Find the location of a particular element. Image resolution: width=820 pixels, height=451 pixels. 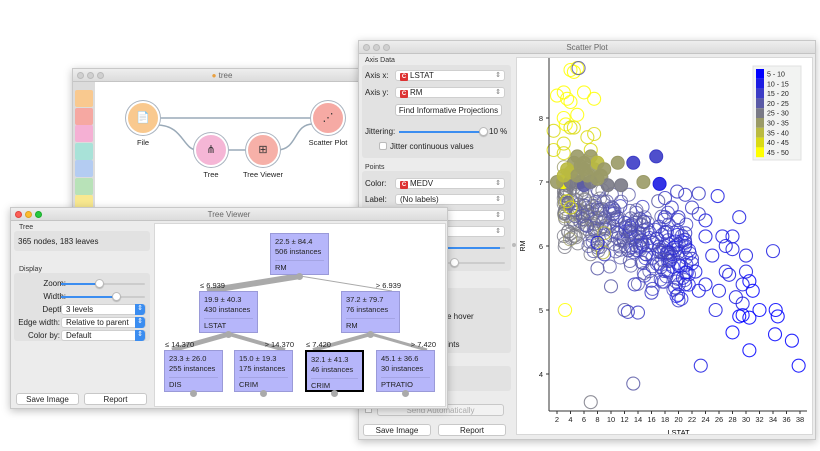

depth-combo: 3 levels ⇕ is located at coordinates (103, 309).